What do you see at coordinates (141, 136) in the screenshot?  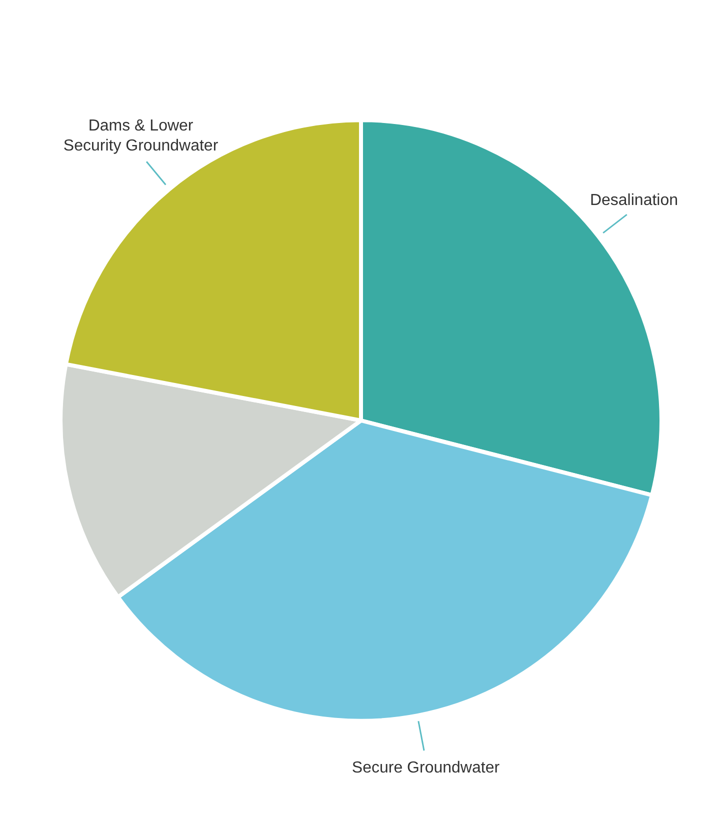 I see `slice-label: Dams & Lower Security Groundwater` at bounding box center [141, 136].